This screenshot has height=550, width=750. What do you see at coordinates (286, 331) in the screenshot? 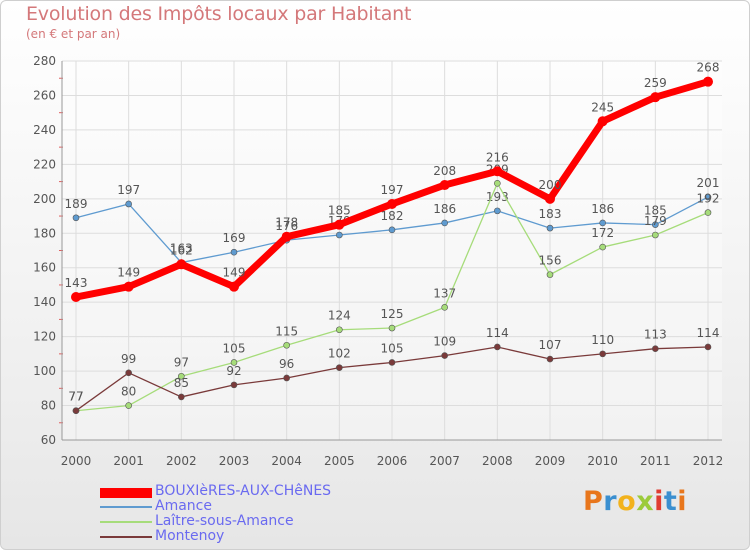
I see `data-label: 115` at bounding box center [286, 331].